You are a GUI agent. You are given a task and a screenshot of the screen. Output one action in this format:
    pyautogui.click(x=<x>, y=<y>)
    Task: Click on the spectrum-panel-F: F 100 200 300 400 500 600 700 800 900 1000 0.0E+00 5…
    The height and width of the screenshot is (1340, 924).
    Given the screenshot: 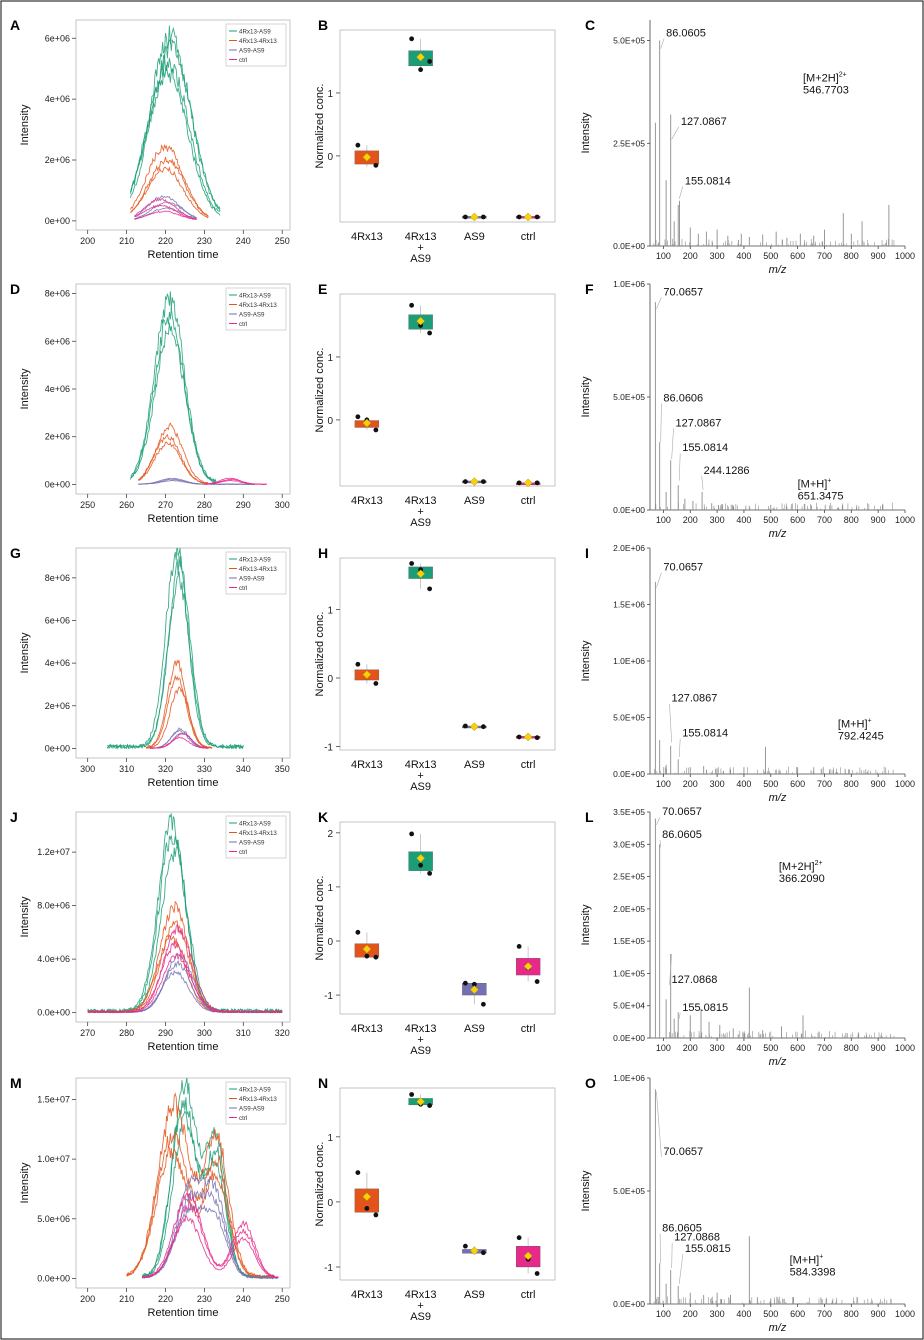 What is the action you would take?
    pyautogui.click(x=747, y=409)
    